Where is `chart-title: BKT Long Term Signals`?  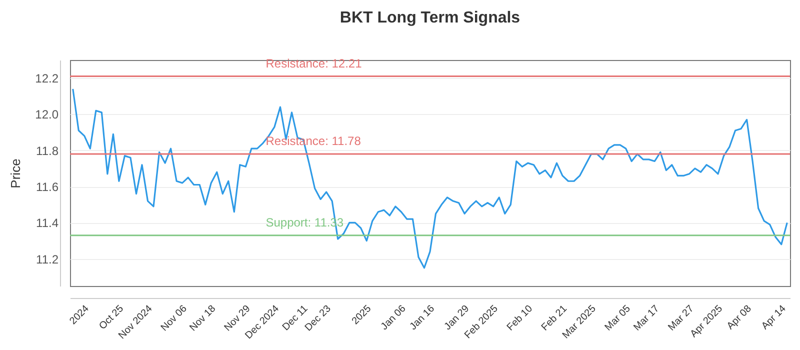 chart-title: BKT Long Term Signals is located at coordinates (430, 17).